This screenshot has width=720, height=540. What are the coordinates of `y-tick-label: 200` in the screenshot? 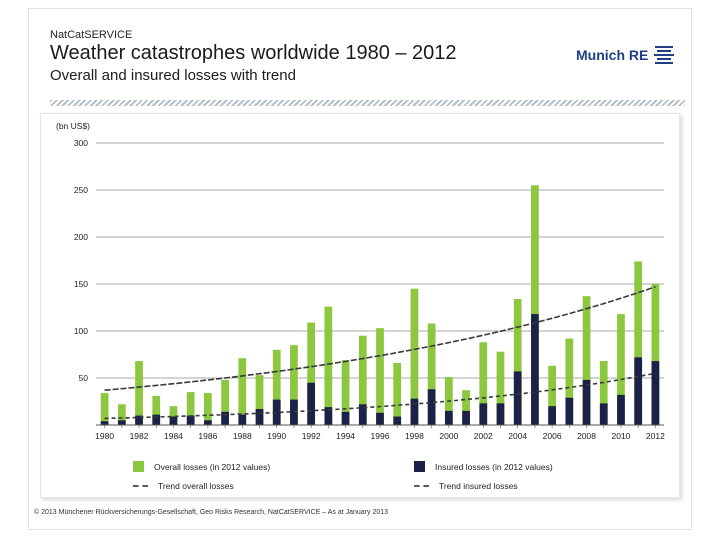 It's located at (81, 237).